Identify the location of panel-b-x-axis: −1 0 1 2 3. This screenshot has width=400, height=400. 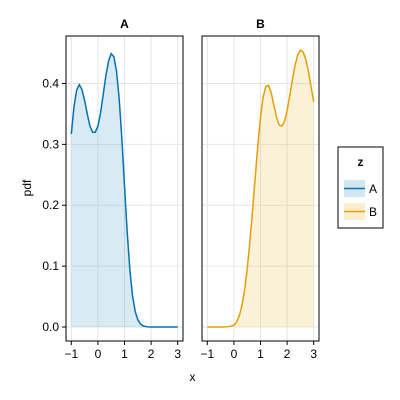
(258, 351).